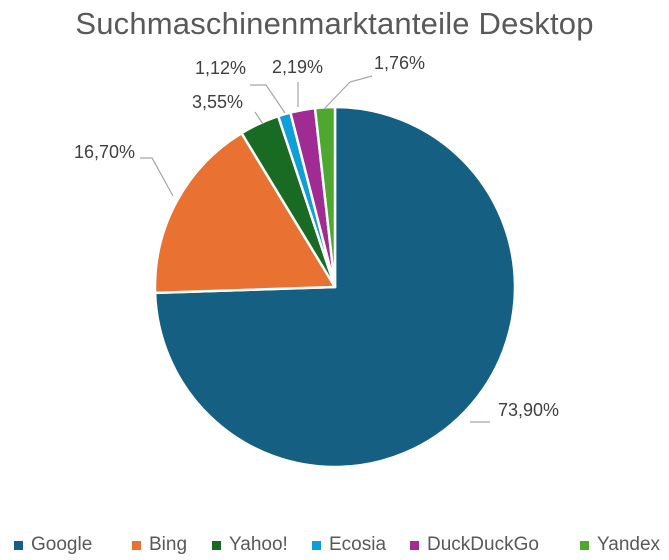 This screenshot has height=560, width=669. Describe the element at coordinates (62, 544) in the screenshot. I see `legend-label: Google` at that location.